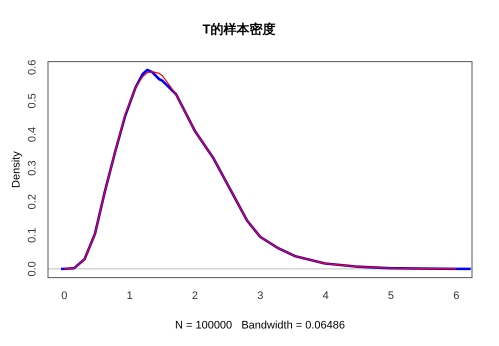 This screenshot has height=346, width=499. What do you see at coordinates (325, 296) in the screenshot?
I see `x-tick-label: 4` at bounding box center [325, 296].